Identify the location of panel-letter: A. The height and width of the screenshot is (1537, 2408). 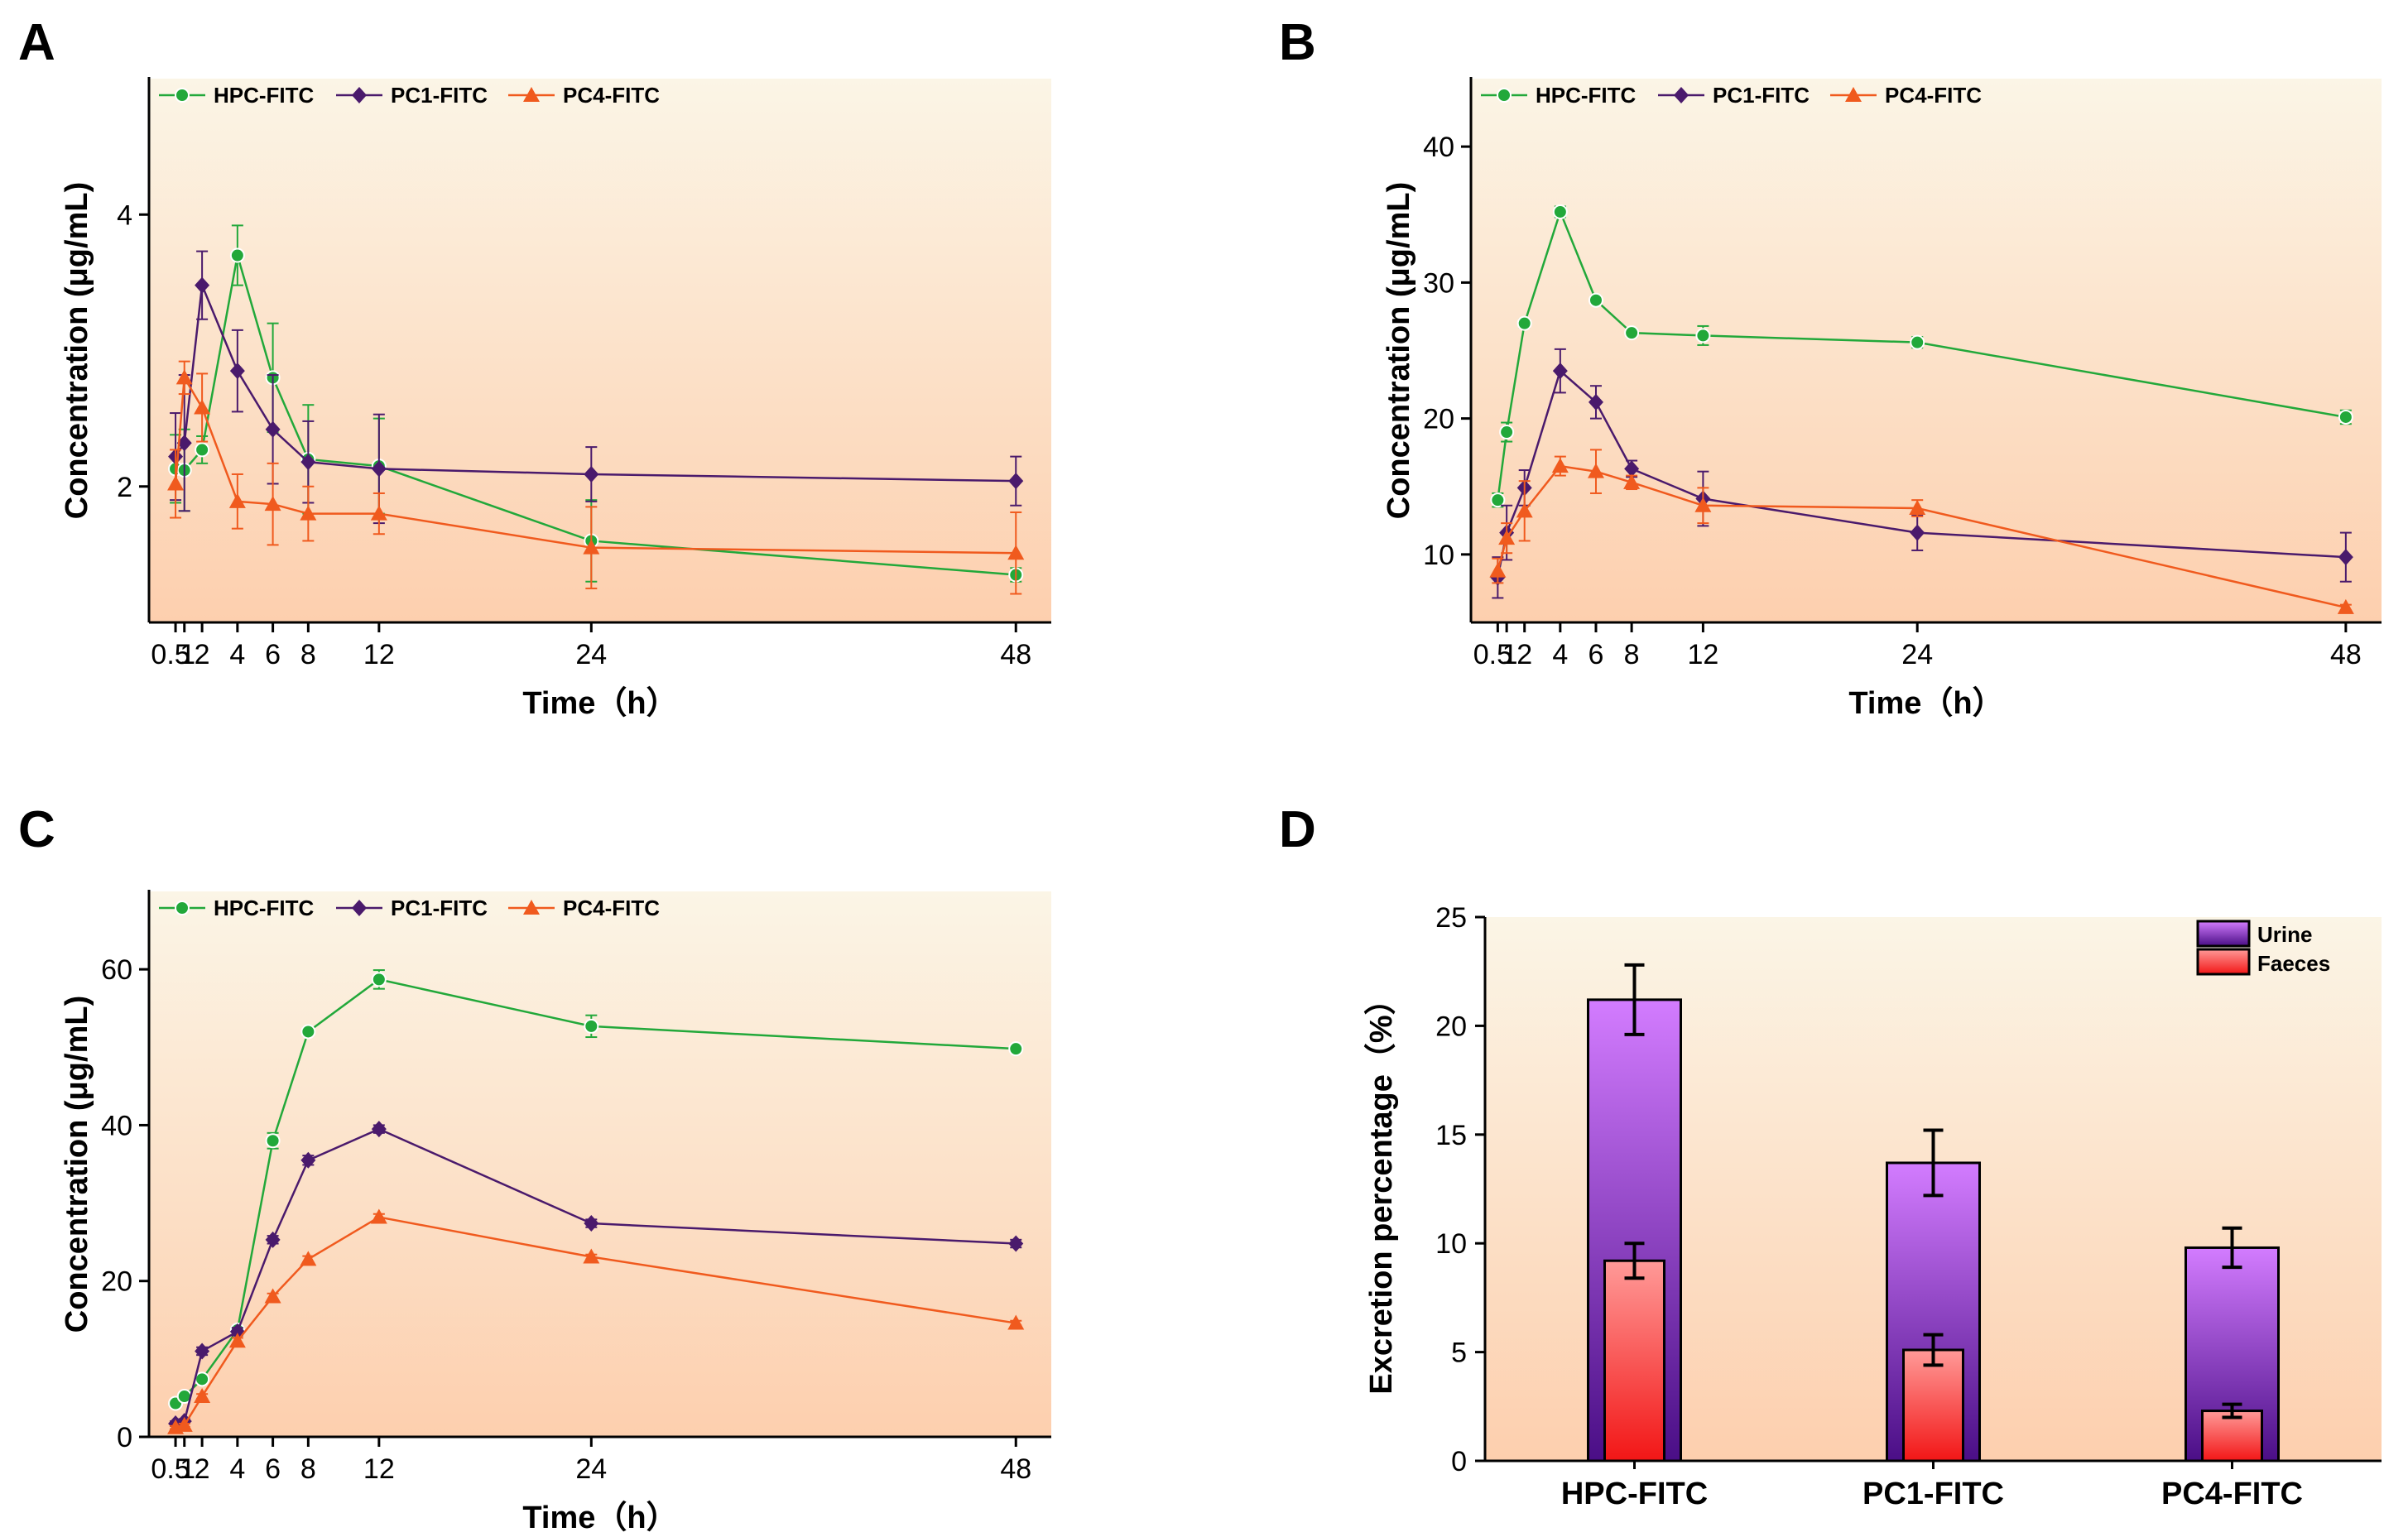
(36, 42).